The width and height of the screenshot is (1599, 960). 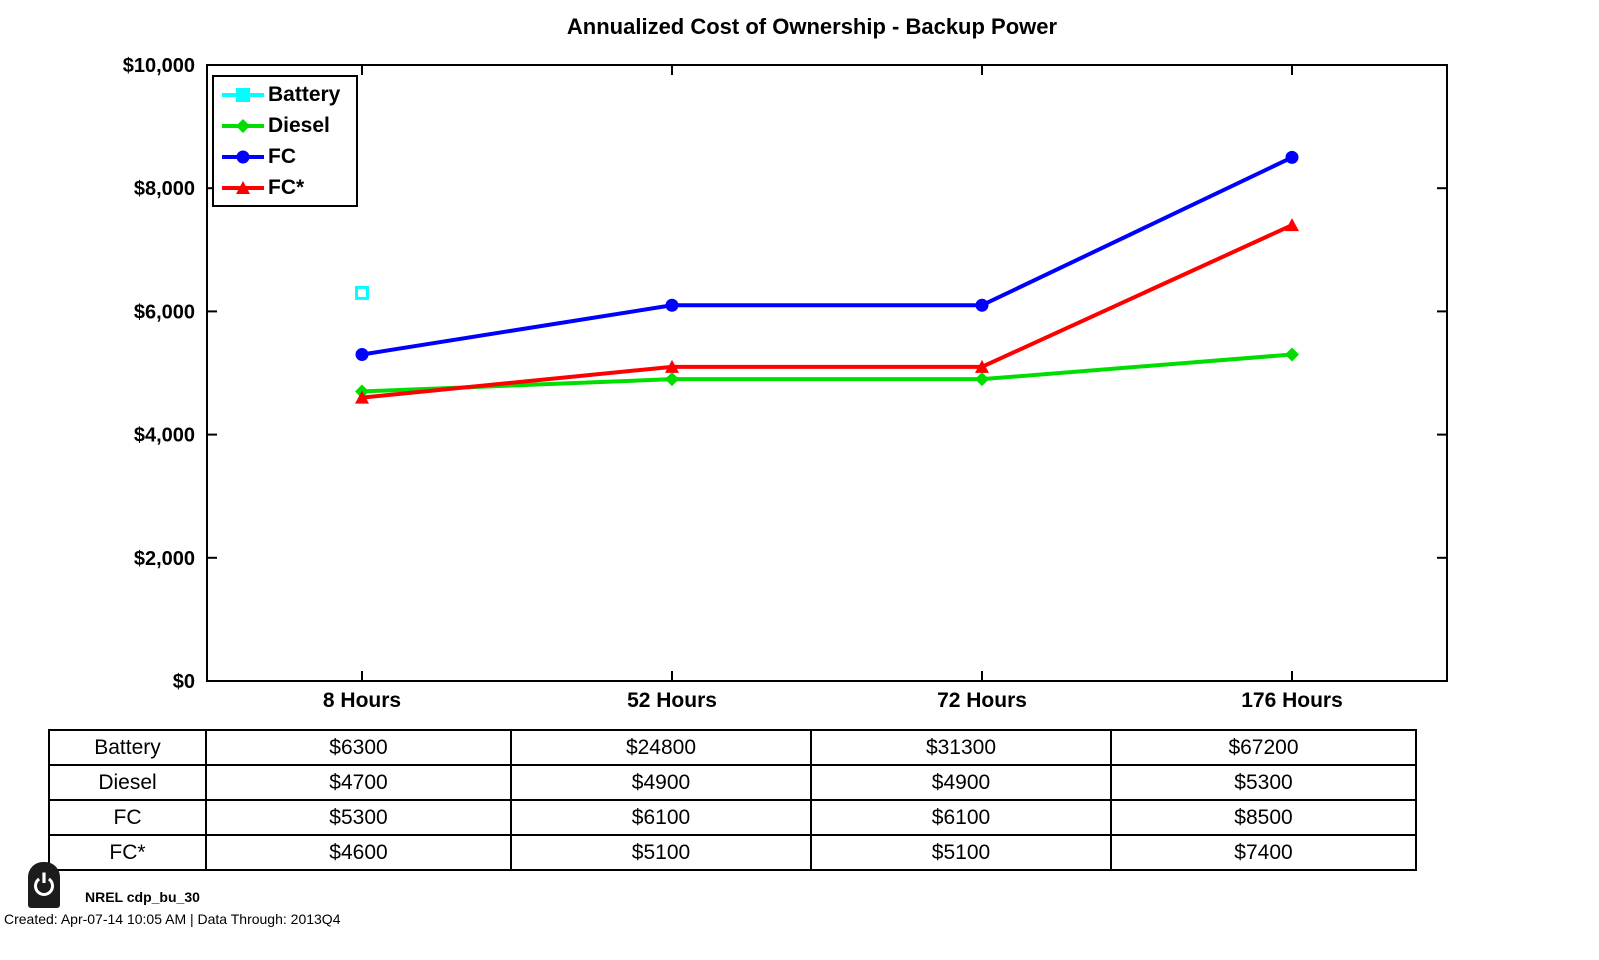 What do you see at coordinates (243, 156) in the screenshot?
I see `legend-circle-marker` at bounding box center [243, 156].